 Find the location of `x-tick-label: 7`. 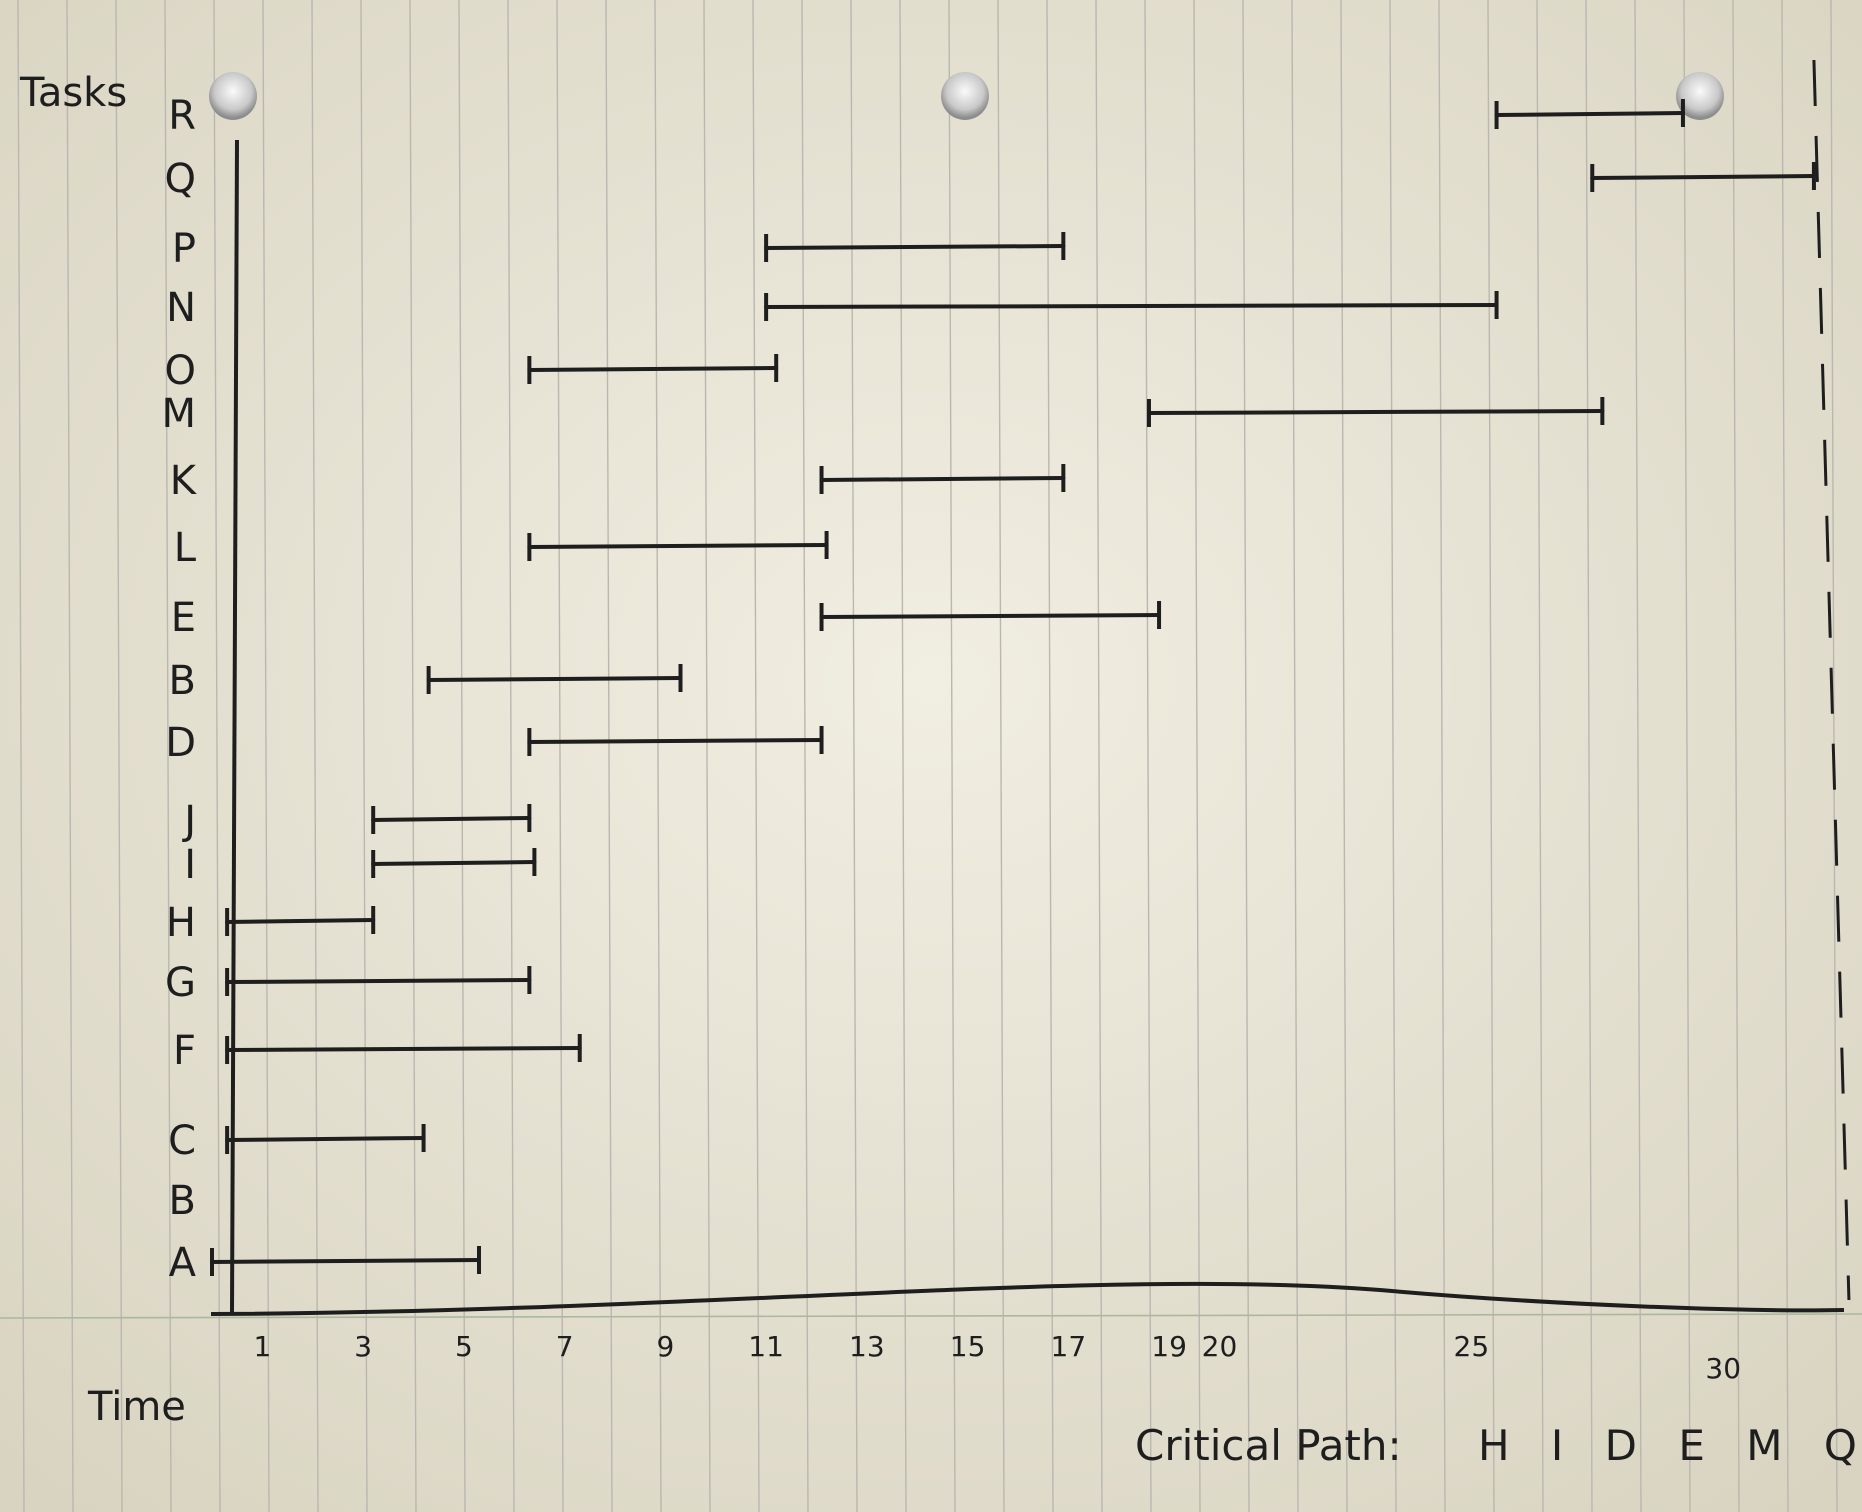

x-tick-label: 7 is located at coordinates (565, 1346).